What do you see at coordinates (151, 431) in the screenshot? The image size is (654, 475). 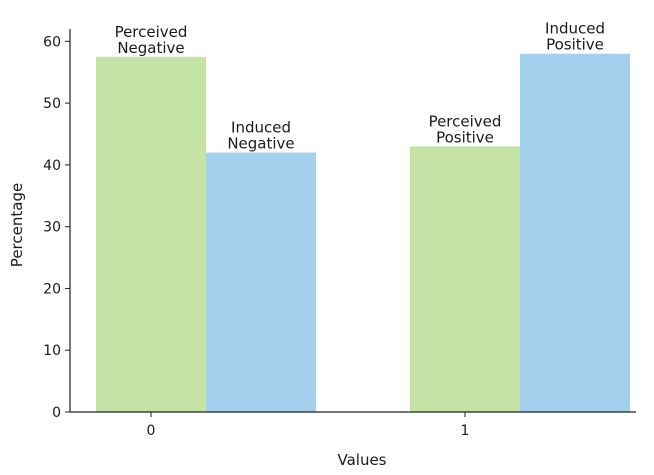 I see `x-tick-label-0: 0` at bounding box center [151, 431].